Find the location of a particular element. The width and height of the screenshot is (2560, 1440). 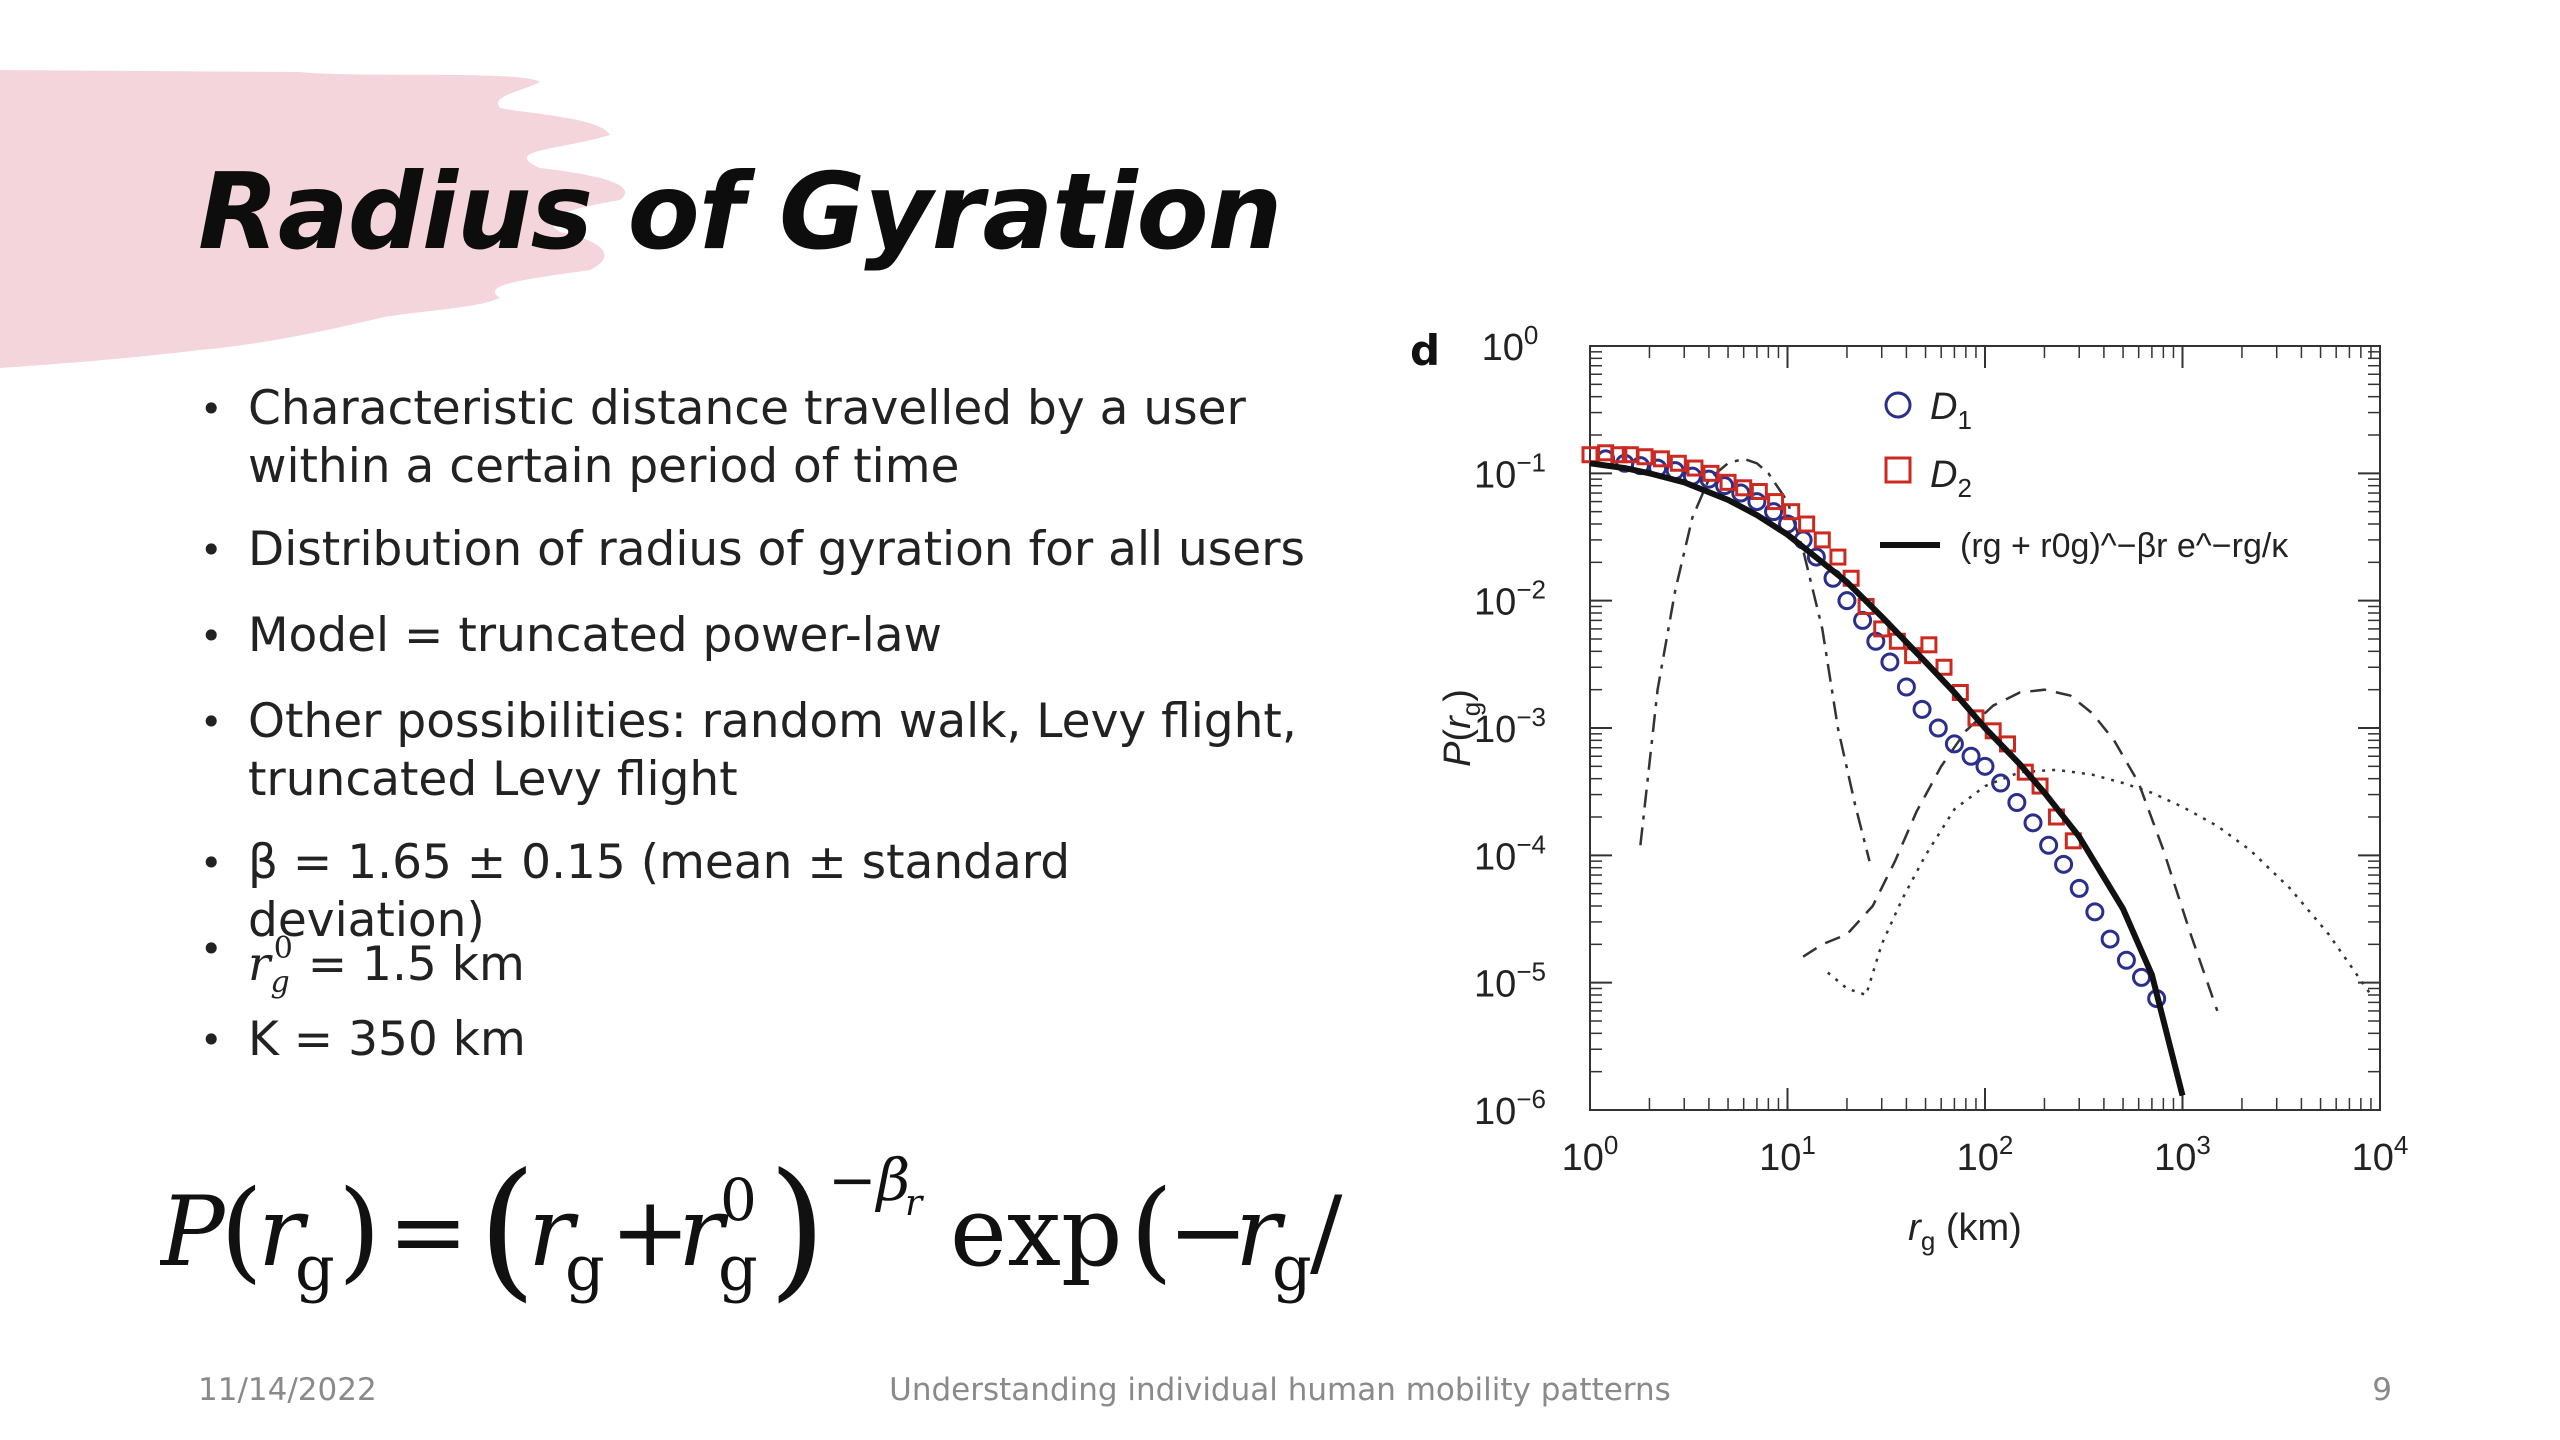

y-axis-label: P(rg) is located at coordinates (1461, 728).